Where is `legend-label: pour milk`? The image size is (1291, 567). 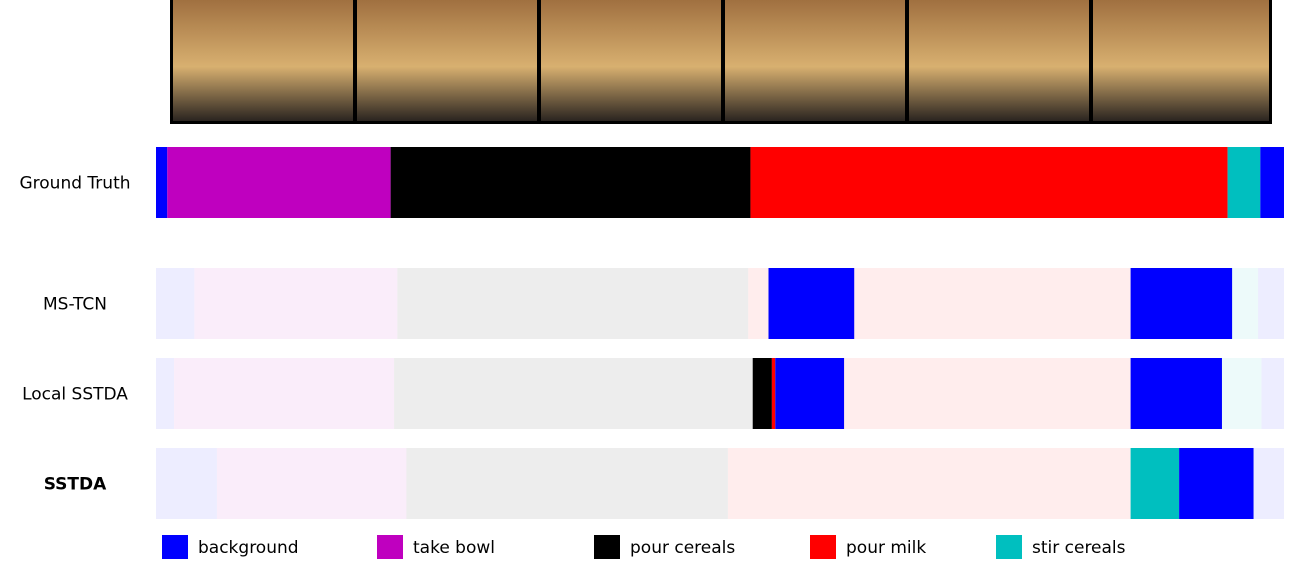 legend-label: pour milk is located at coordinates (886, 548).